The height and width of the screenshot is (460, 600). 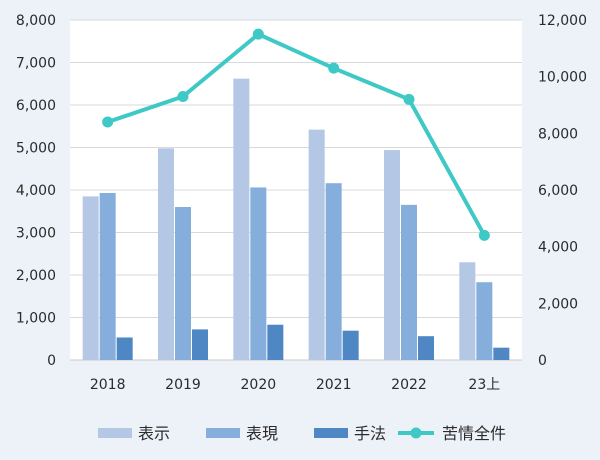 I want to click on line-point-苦情全件-2019, so click(x=183, y=96).